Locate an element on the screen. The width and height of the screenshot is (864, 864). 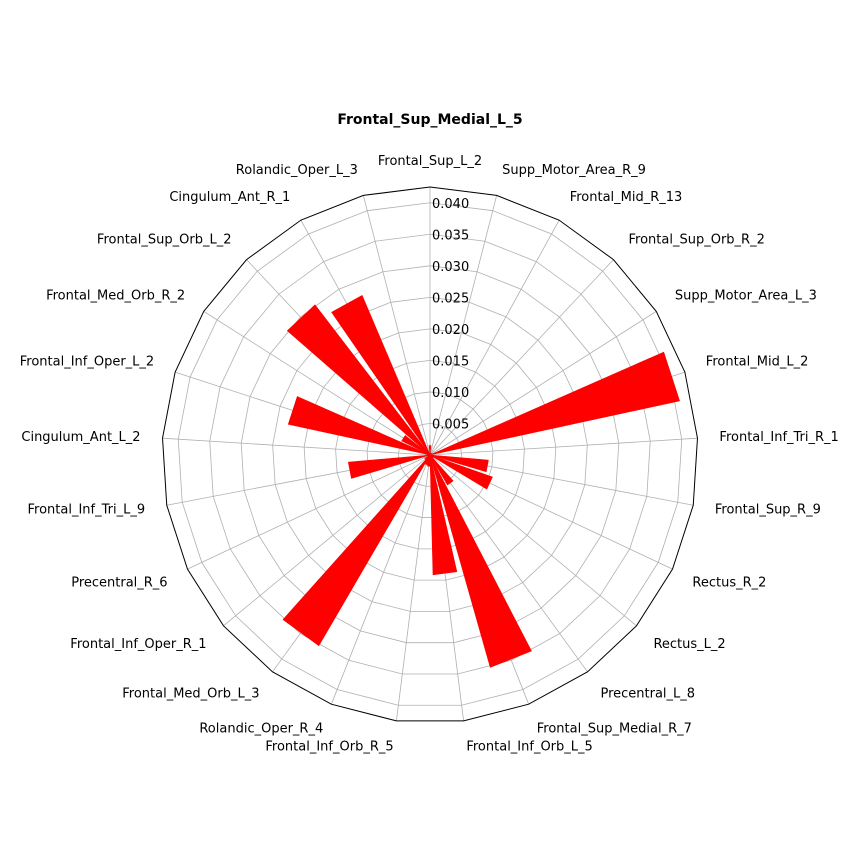
radial-tick-label: 0.005 is located at coordinates (450, 424).